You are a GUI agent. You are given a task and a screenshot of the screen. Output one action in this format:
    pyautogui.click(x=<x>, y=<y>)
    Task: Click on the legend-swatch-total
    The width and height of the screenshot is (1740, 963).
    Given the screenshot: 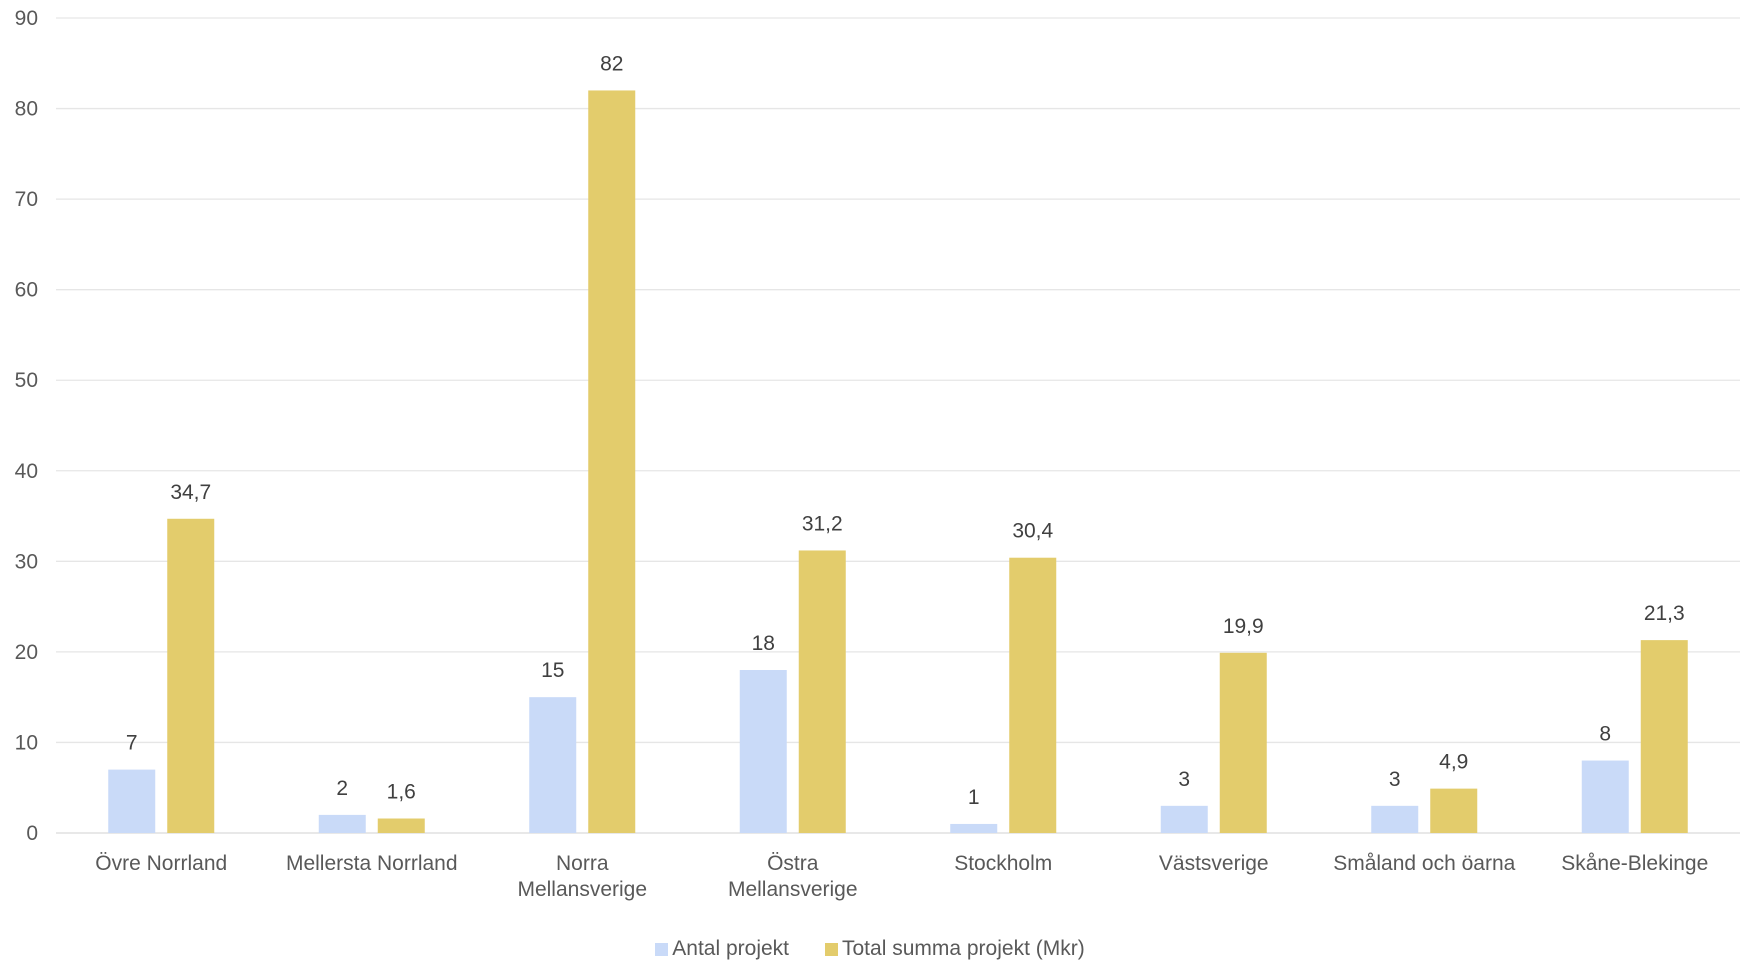 What is the action you would take?
    pyautogui.click(x=831, y=949)
    